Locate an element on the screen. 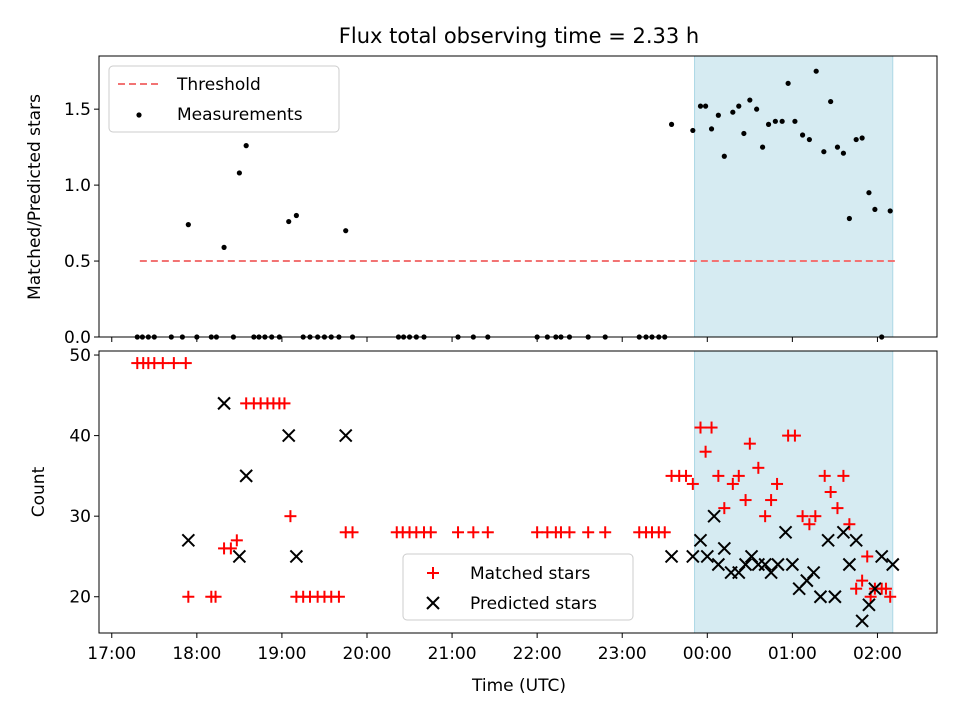 The image size is (960, 720). threshold-legend-label: Threshold is located at coordinates (218, 85).